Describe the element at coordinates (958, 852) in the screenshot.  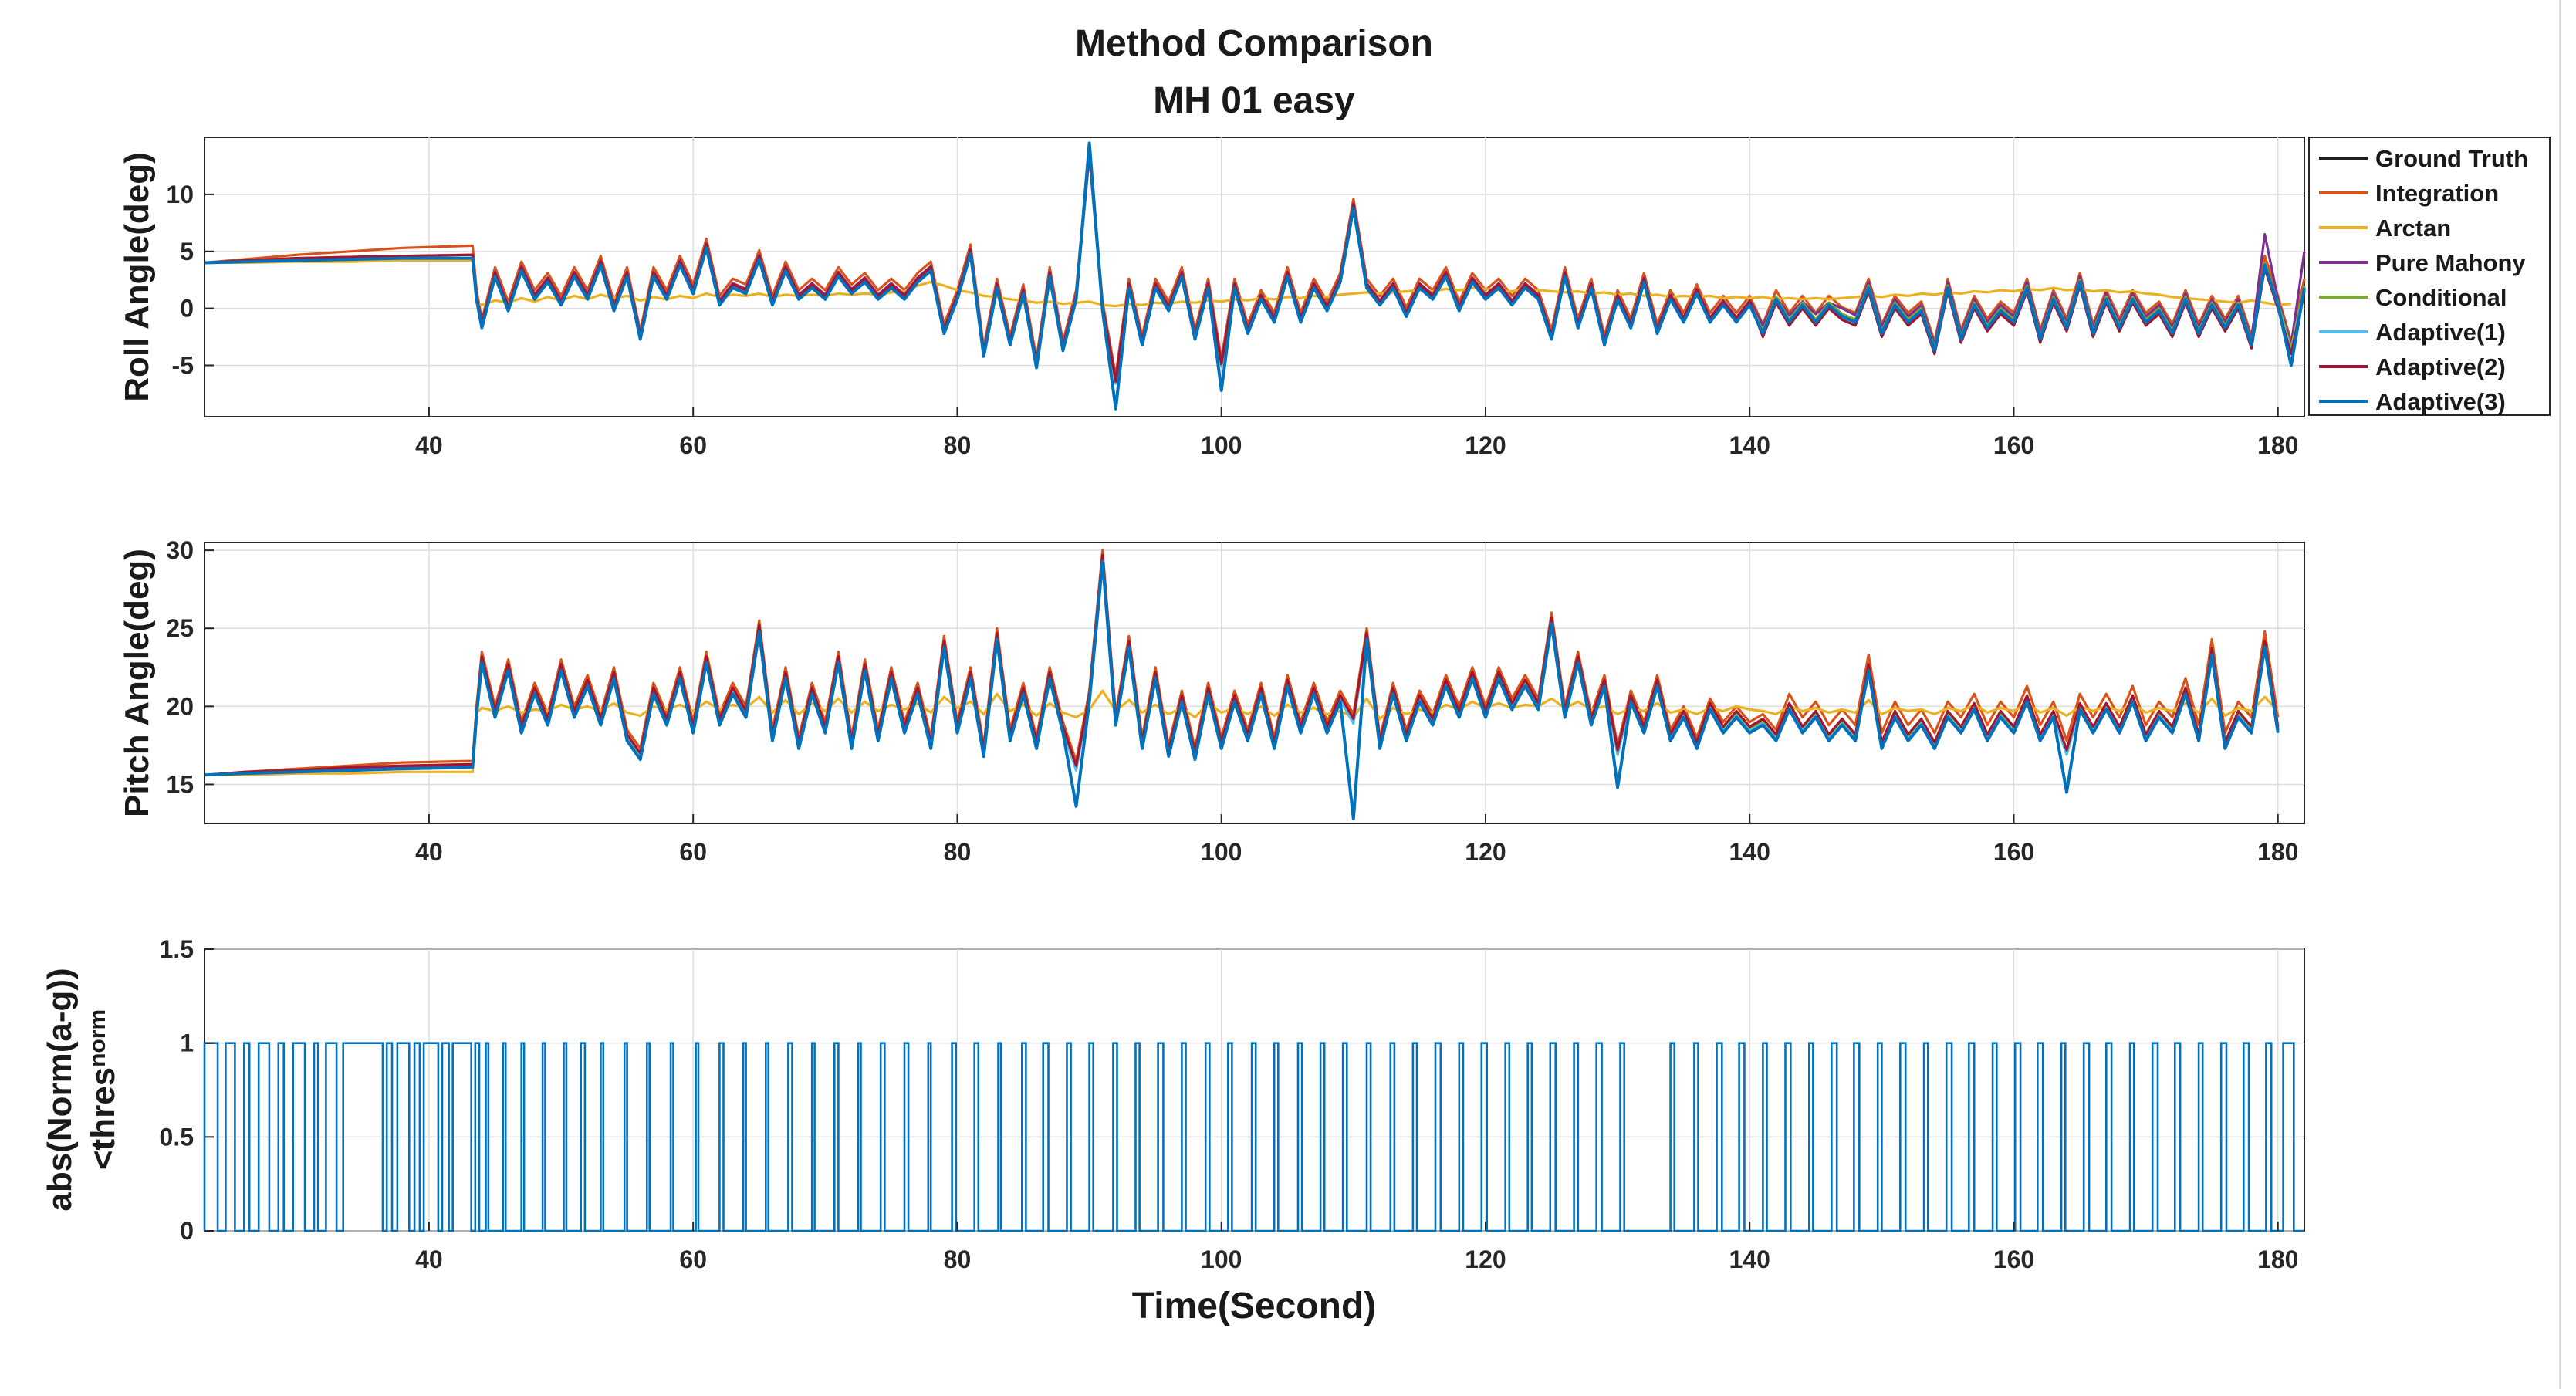
I see `pitch-x-tick-label: 80` at that location.